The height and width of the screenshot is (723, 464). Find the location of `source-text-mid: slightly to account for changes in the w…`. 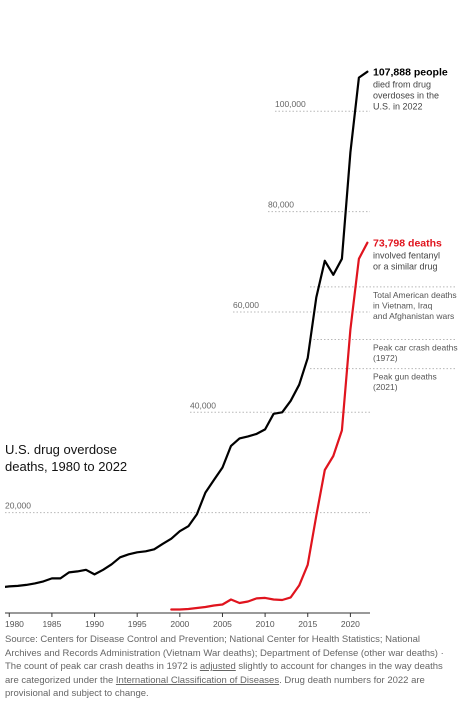

source-text-mid: slightly to account for changes in the w… is located at coordinates (224, 673).